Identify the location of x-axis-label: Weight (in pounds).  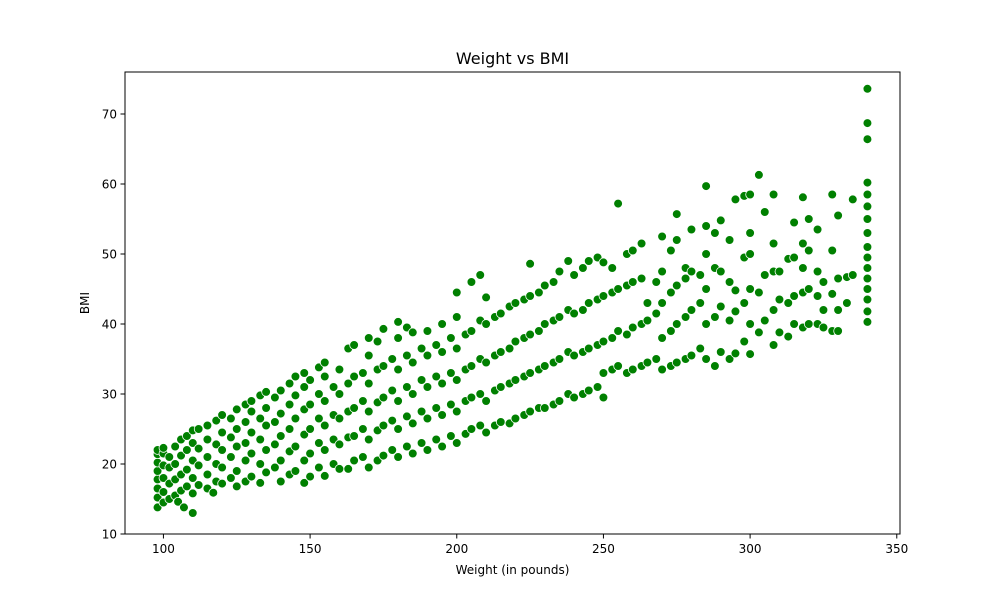
(513, 570).